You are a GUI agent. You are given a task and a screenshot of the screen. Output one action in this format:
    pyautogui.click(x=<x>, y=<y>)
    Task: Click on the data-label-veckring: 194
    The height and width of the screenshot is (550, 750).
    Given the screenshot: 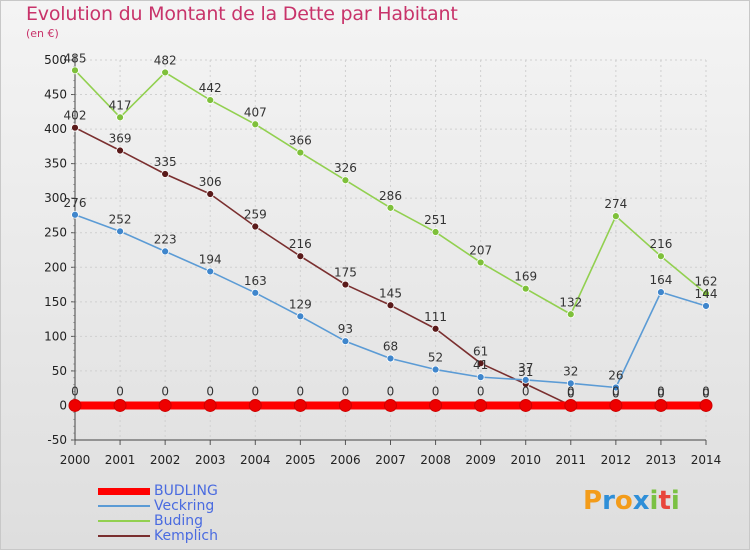 What is the action you would take?
    pyautogui.click(x=210, y=259)
    